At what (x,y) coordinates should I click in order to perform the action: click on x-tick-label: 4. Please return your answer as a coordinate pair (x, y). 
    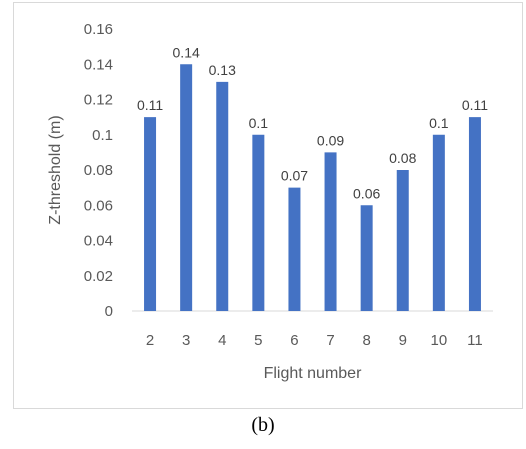
    Looking at the image, I should click on (222, 340).